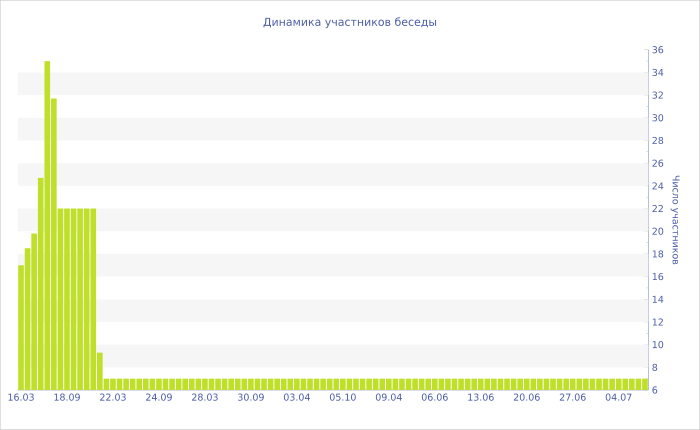 Image resolution: width=700 pixels, height=430 pixels. I want to click on x-tick-label: 16.03, so click(21, 397).